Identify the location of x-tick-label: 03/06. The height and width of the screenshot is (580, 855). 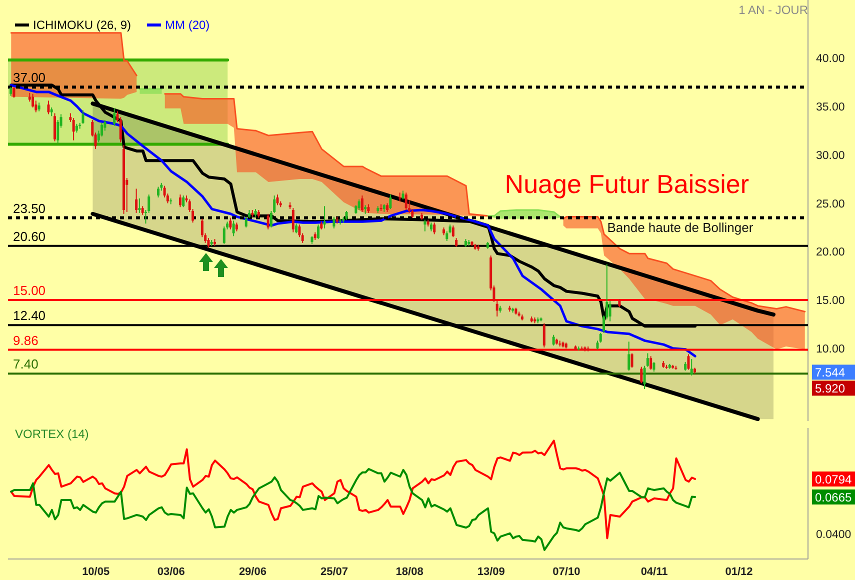
(171, 572).